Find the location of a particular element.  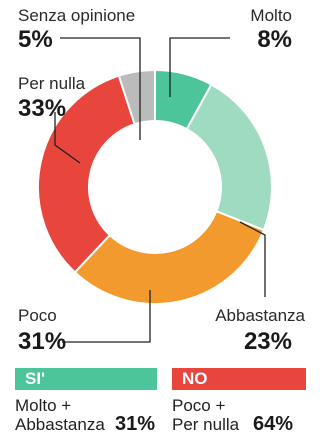

label-poco: Poco is located at coordinates (37, 315).